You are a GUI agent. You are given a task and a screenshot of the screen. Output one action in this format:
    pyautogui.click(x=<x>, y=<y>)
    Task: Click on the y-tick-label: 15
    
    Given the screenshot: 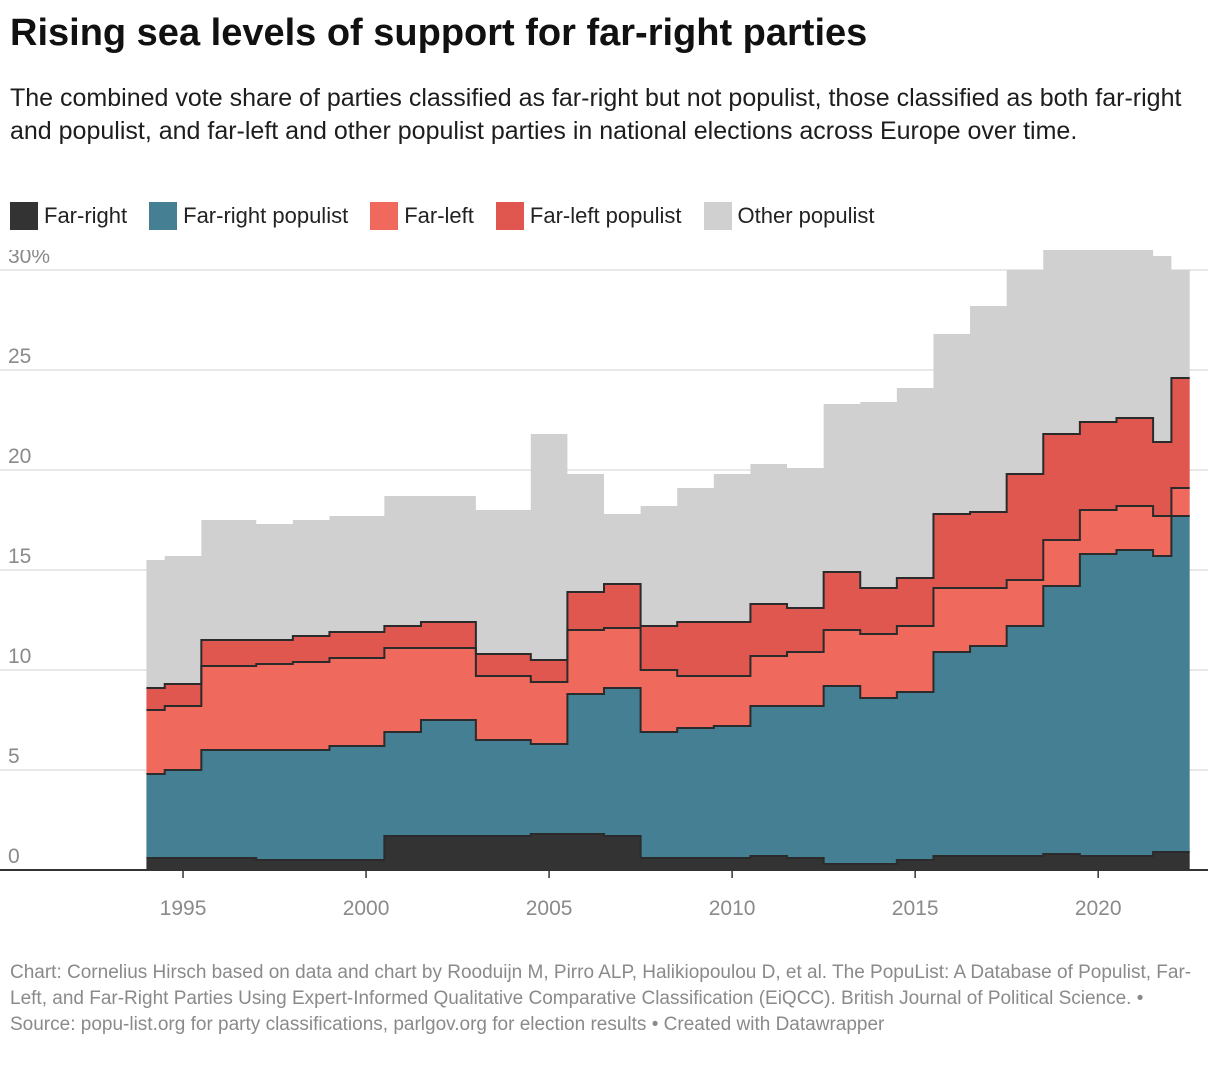 What is the action you would take?
    pyautogui.click(x=19, y=556)
    